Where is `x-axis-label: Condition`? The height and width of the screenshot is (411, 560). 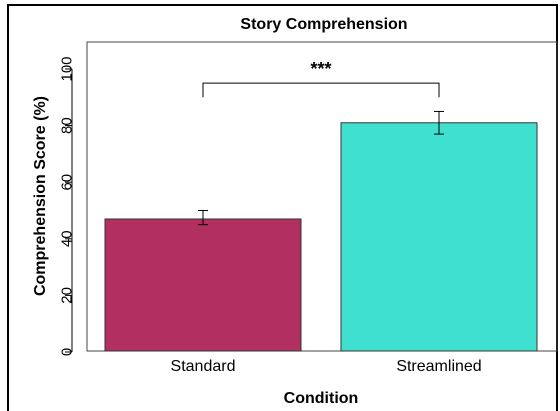 x-axis-label: Condition is located at coordinates (321, 398).